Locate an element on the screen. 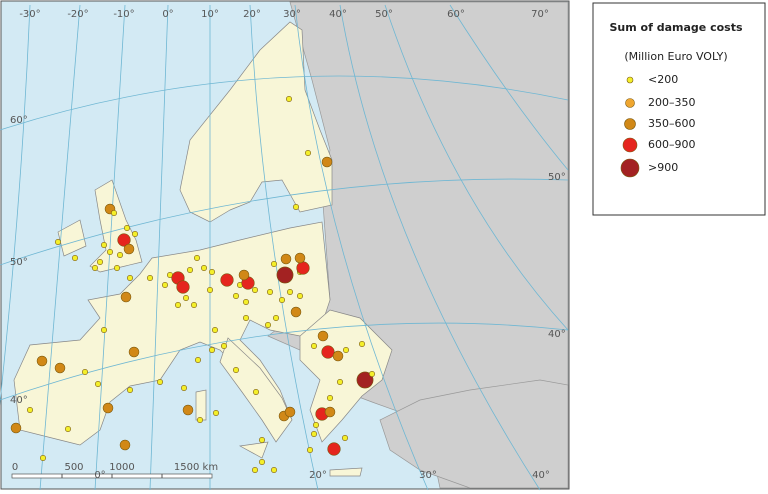  graticule-label: -10° is located at coordinates (123, 14).